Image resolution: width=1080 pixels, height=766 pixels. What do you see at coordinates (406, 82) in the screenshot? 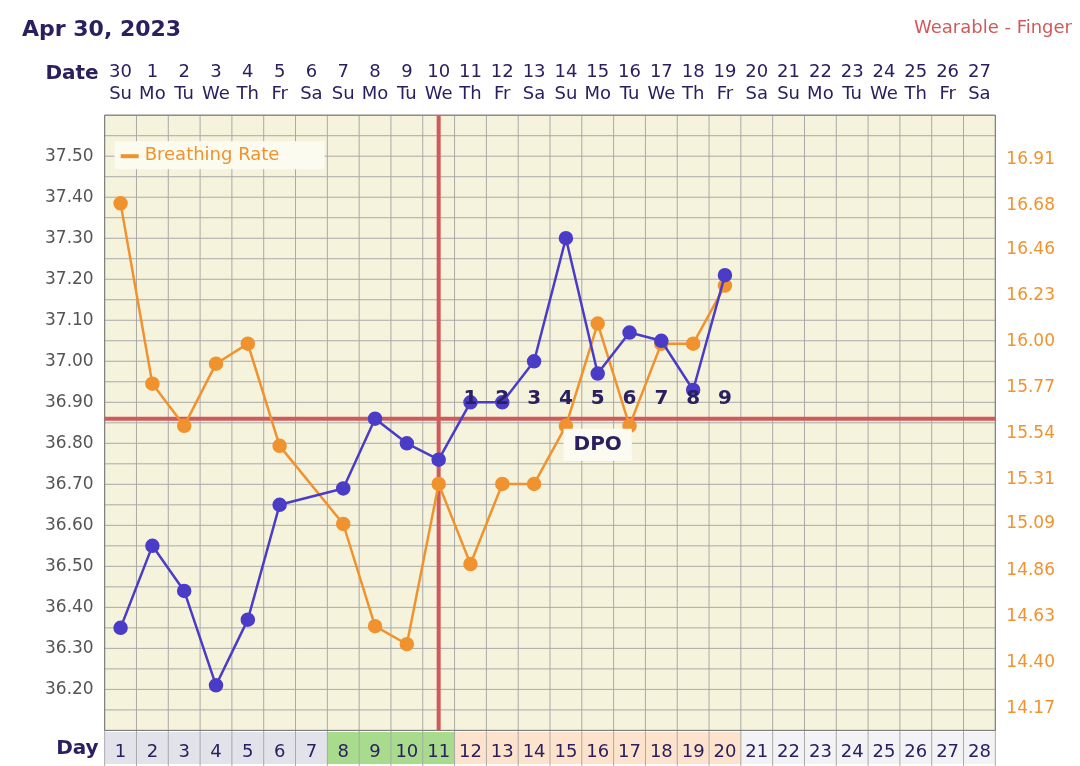
I see `x-tick-label: 9 Tu` at bounding box center [406, 82].